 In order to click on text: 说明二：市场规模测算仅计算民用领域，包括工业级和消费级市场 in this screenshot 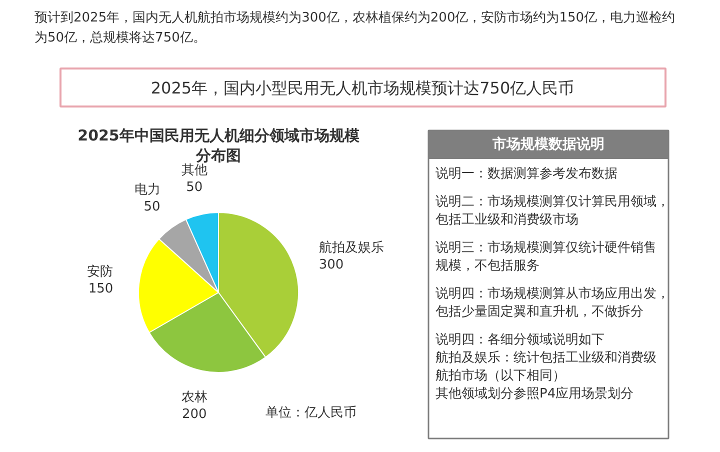, I will do `click(553, 211)`.